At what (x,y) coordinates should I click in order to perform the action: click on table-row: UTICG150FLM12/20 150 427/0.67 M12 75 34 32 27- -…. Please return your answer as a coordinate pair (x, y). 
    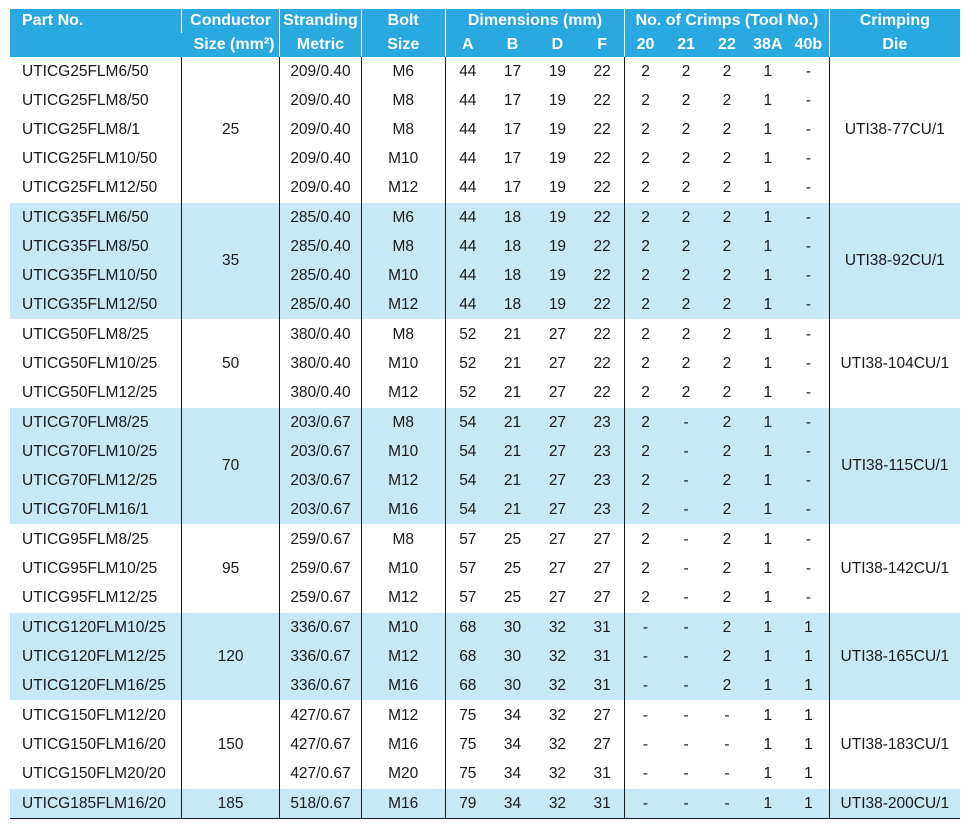
    Looking at the image, I should click on (485, 744).